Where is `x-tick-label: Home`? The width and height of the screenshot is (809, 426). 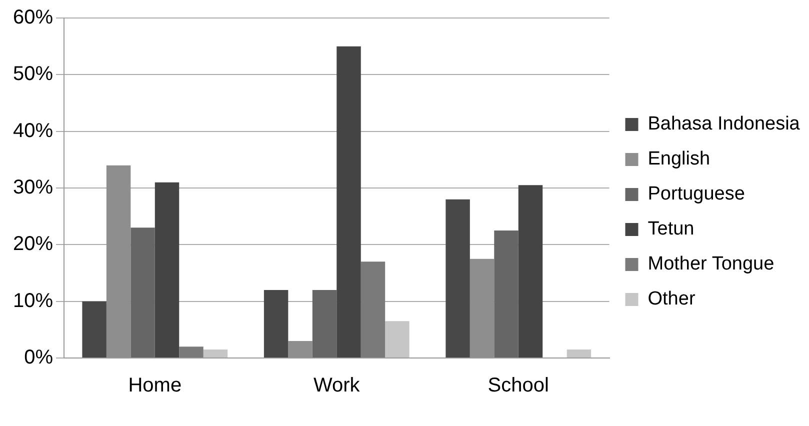
x-tick-label: Home is located at coordinates (155, 385).